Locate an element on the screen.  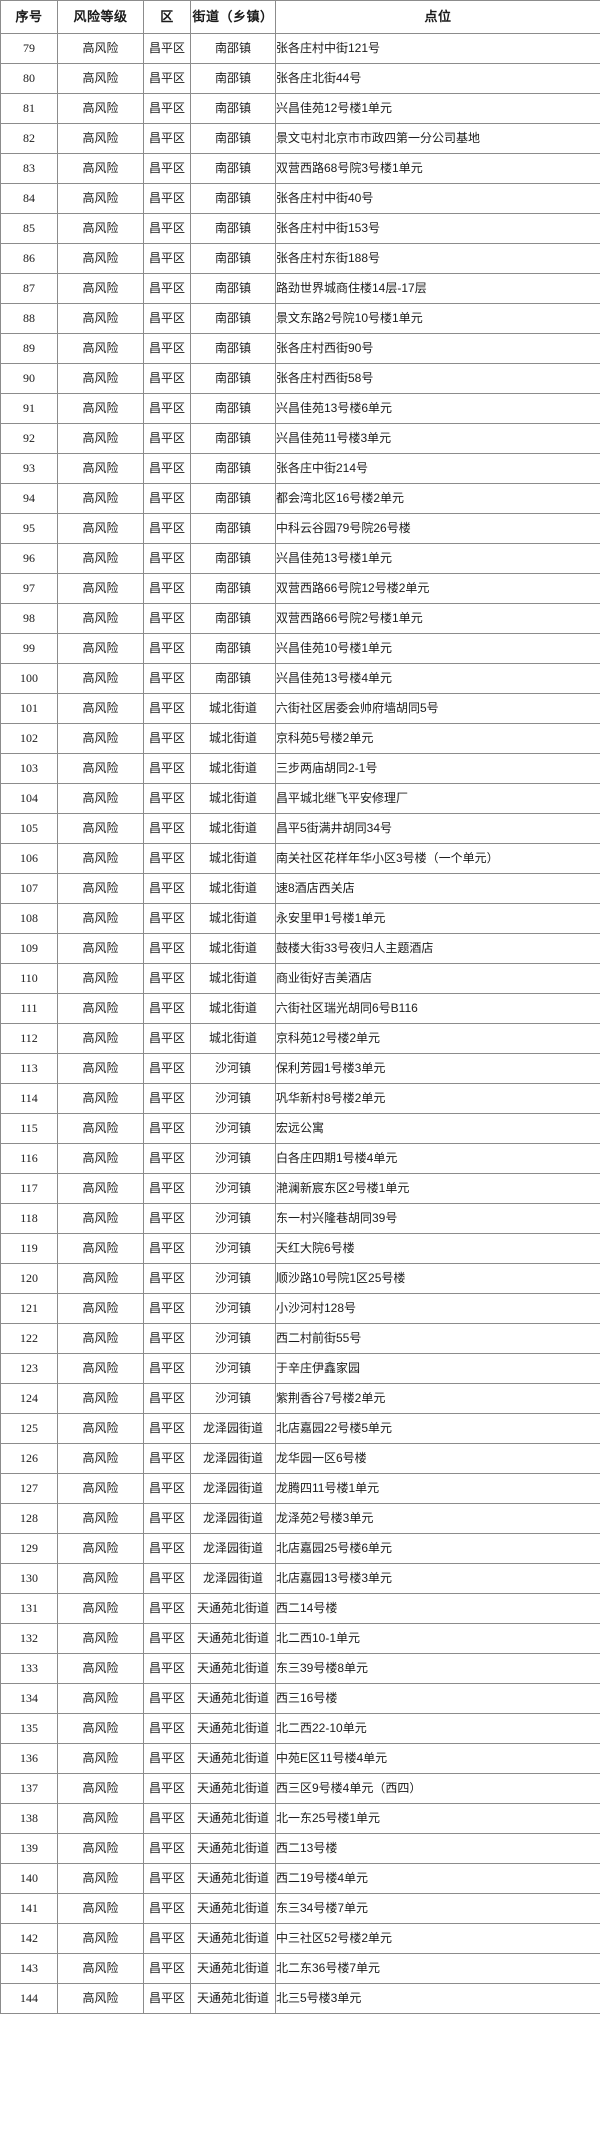
cell-location: 小沙河村128号 is located at coordinates (437, 1308).